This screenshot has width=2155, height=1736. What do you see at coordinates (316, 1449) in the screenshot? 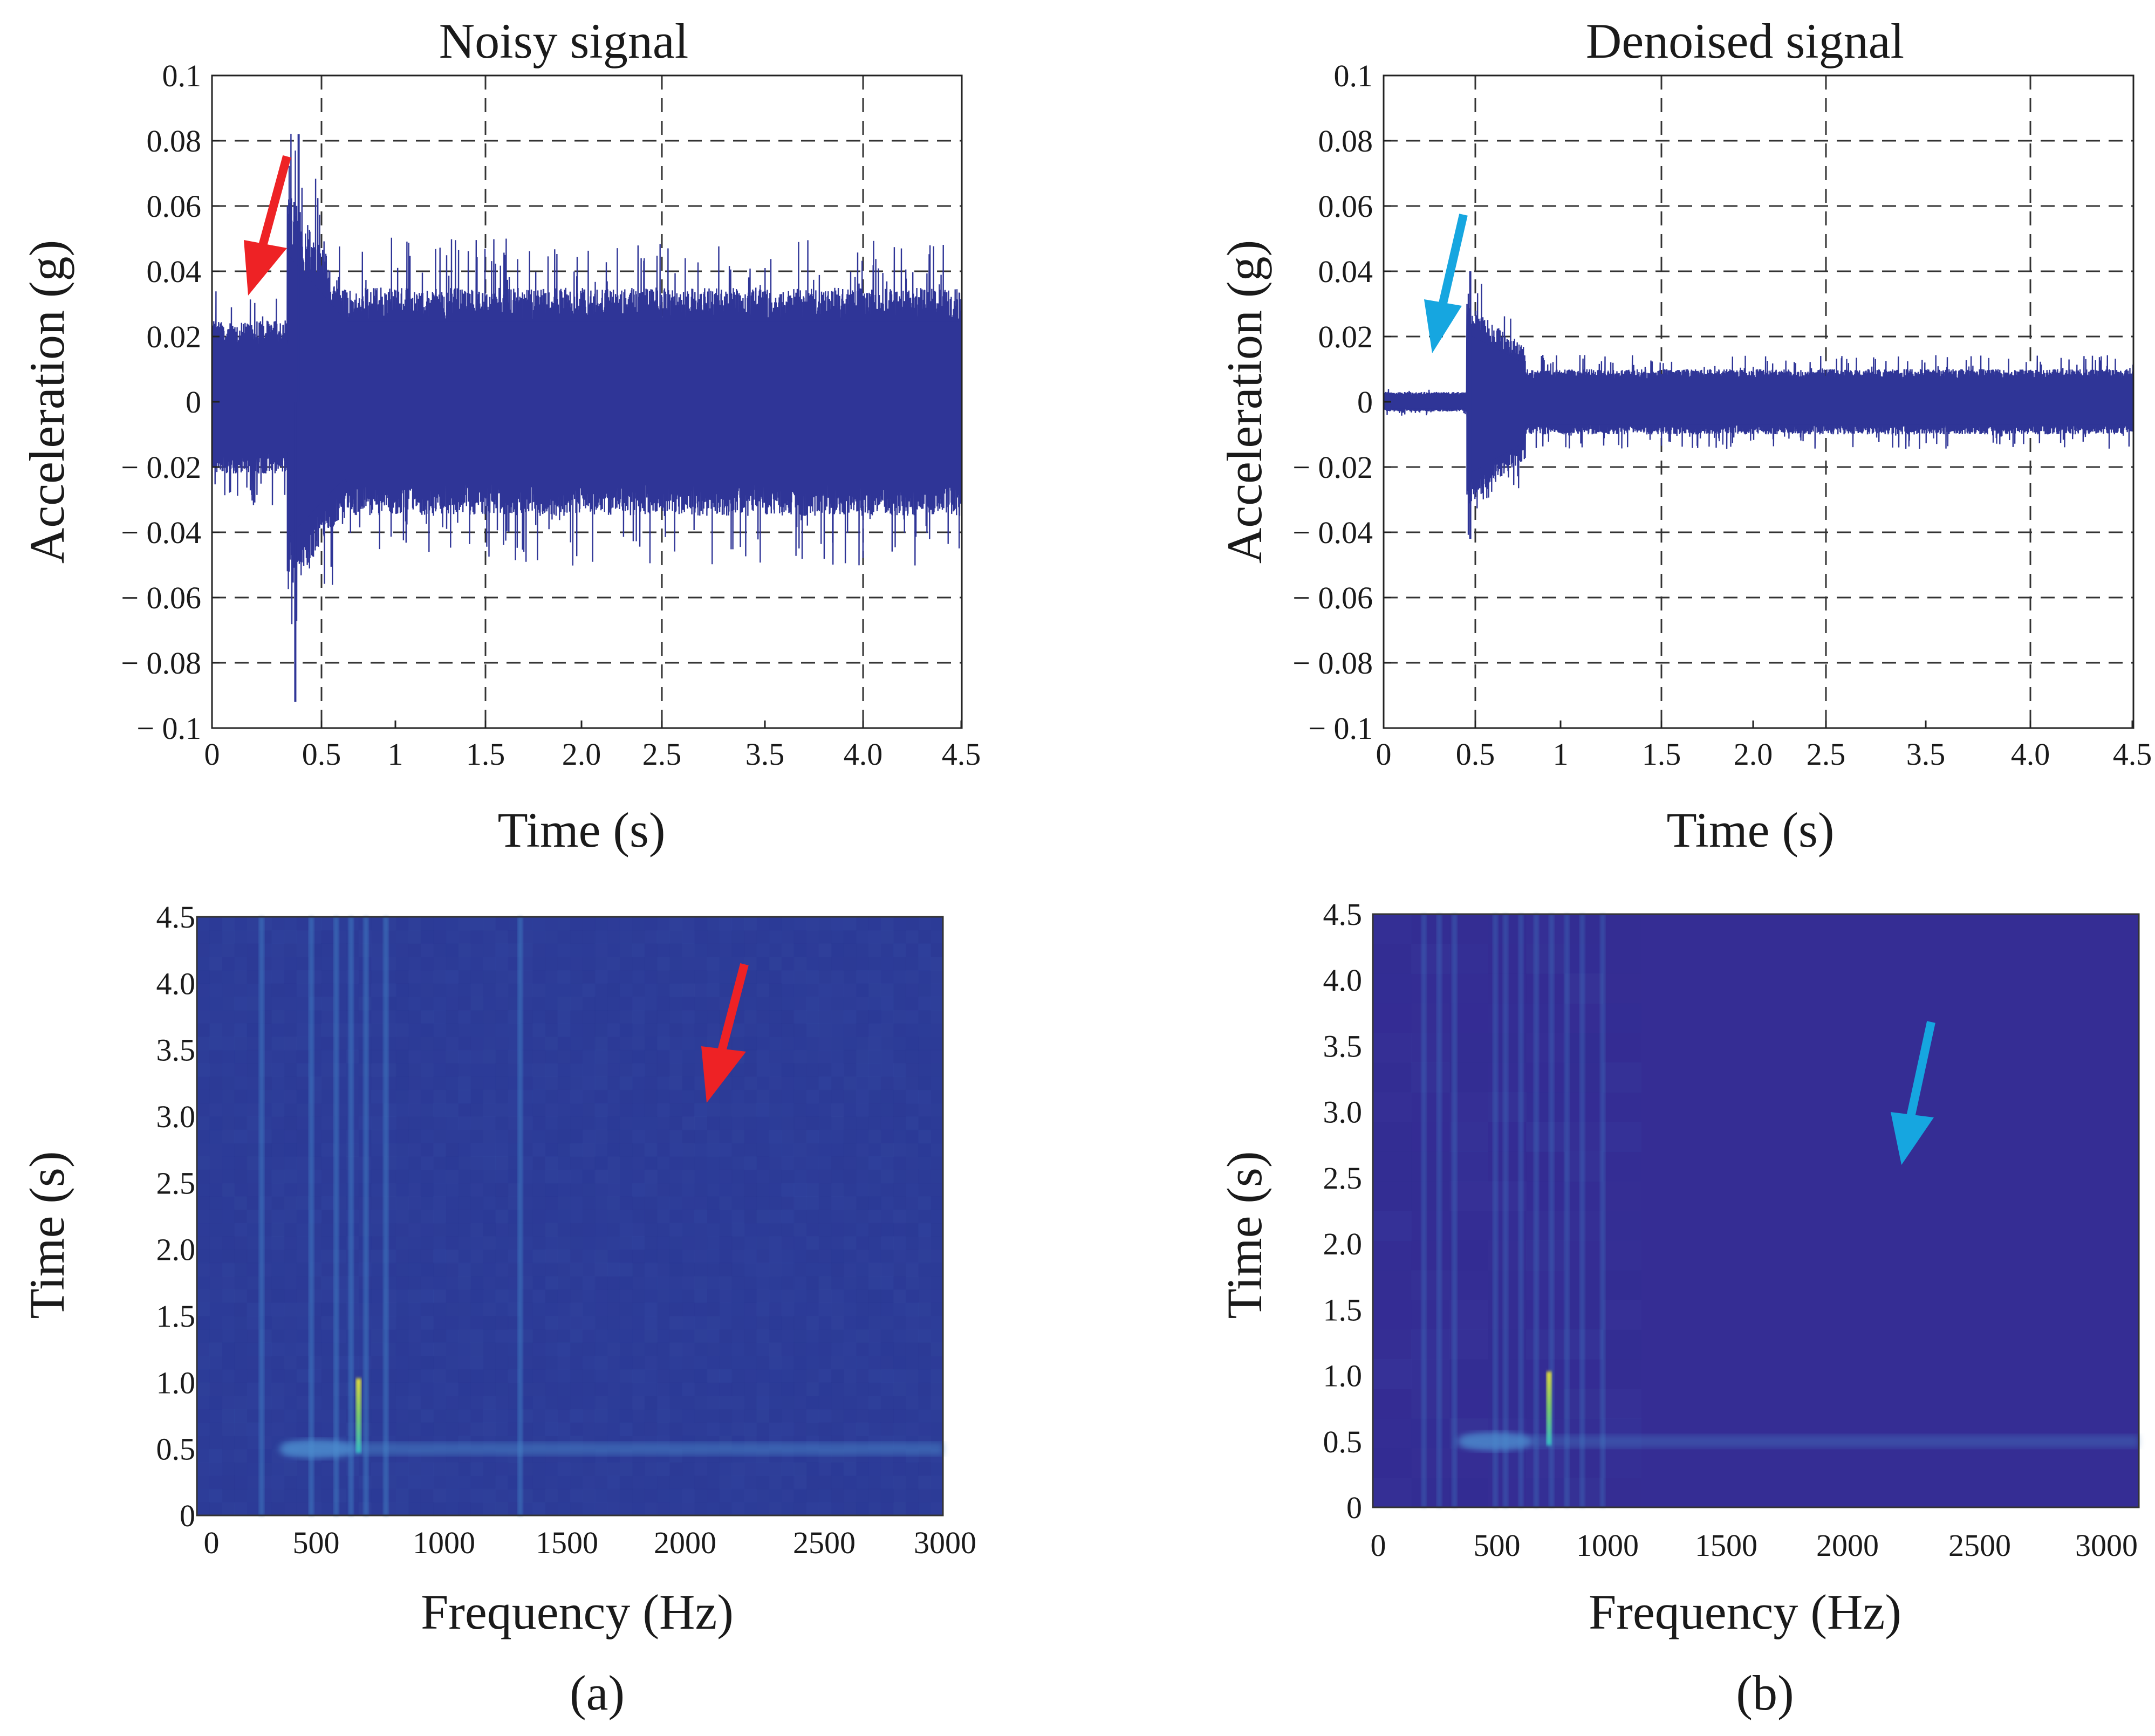
I see `onset-blob` at bounding box center [316, 1449].